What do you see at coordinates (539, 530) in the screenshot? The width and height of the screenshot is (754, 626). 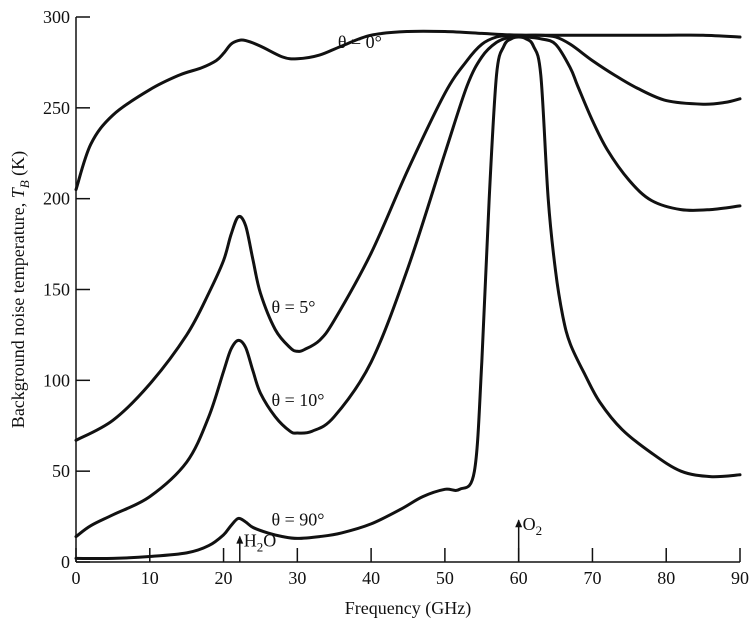 I see `annotation-o2-label-sub: 2` at bounding box center [539, 530].